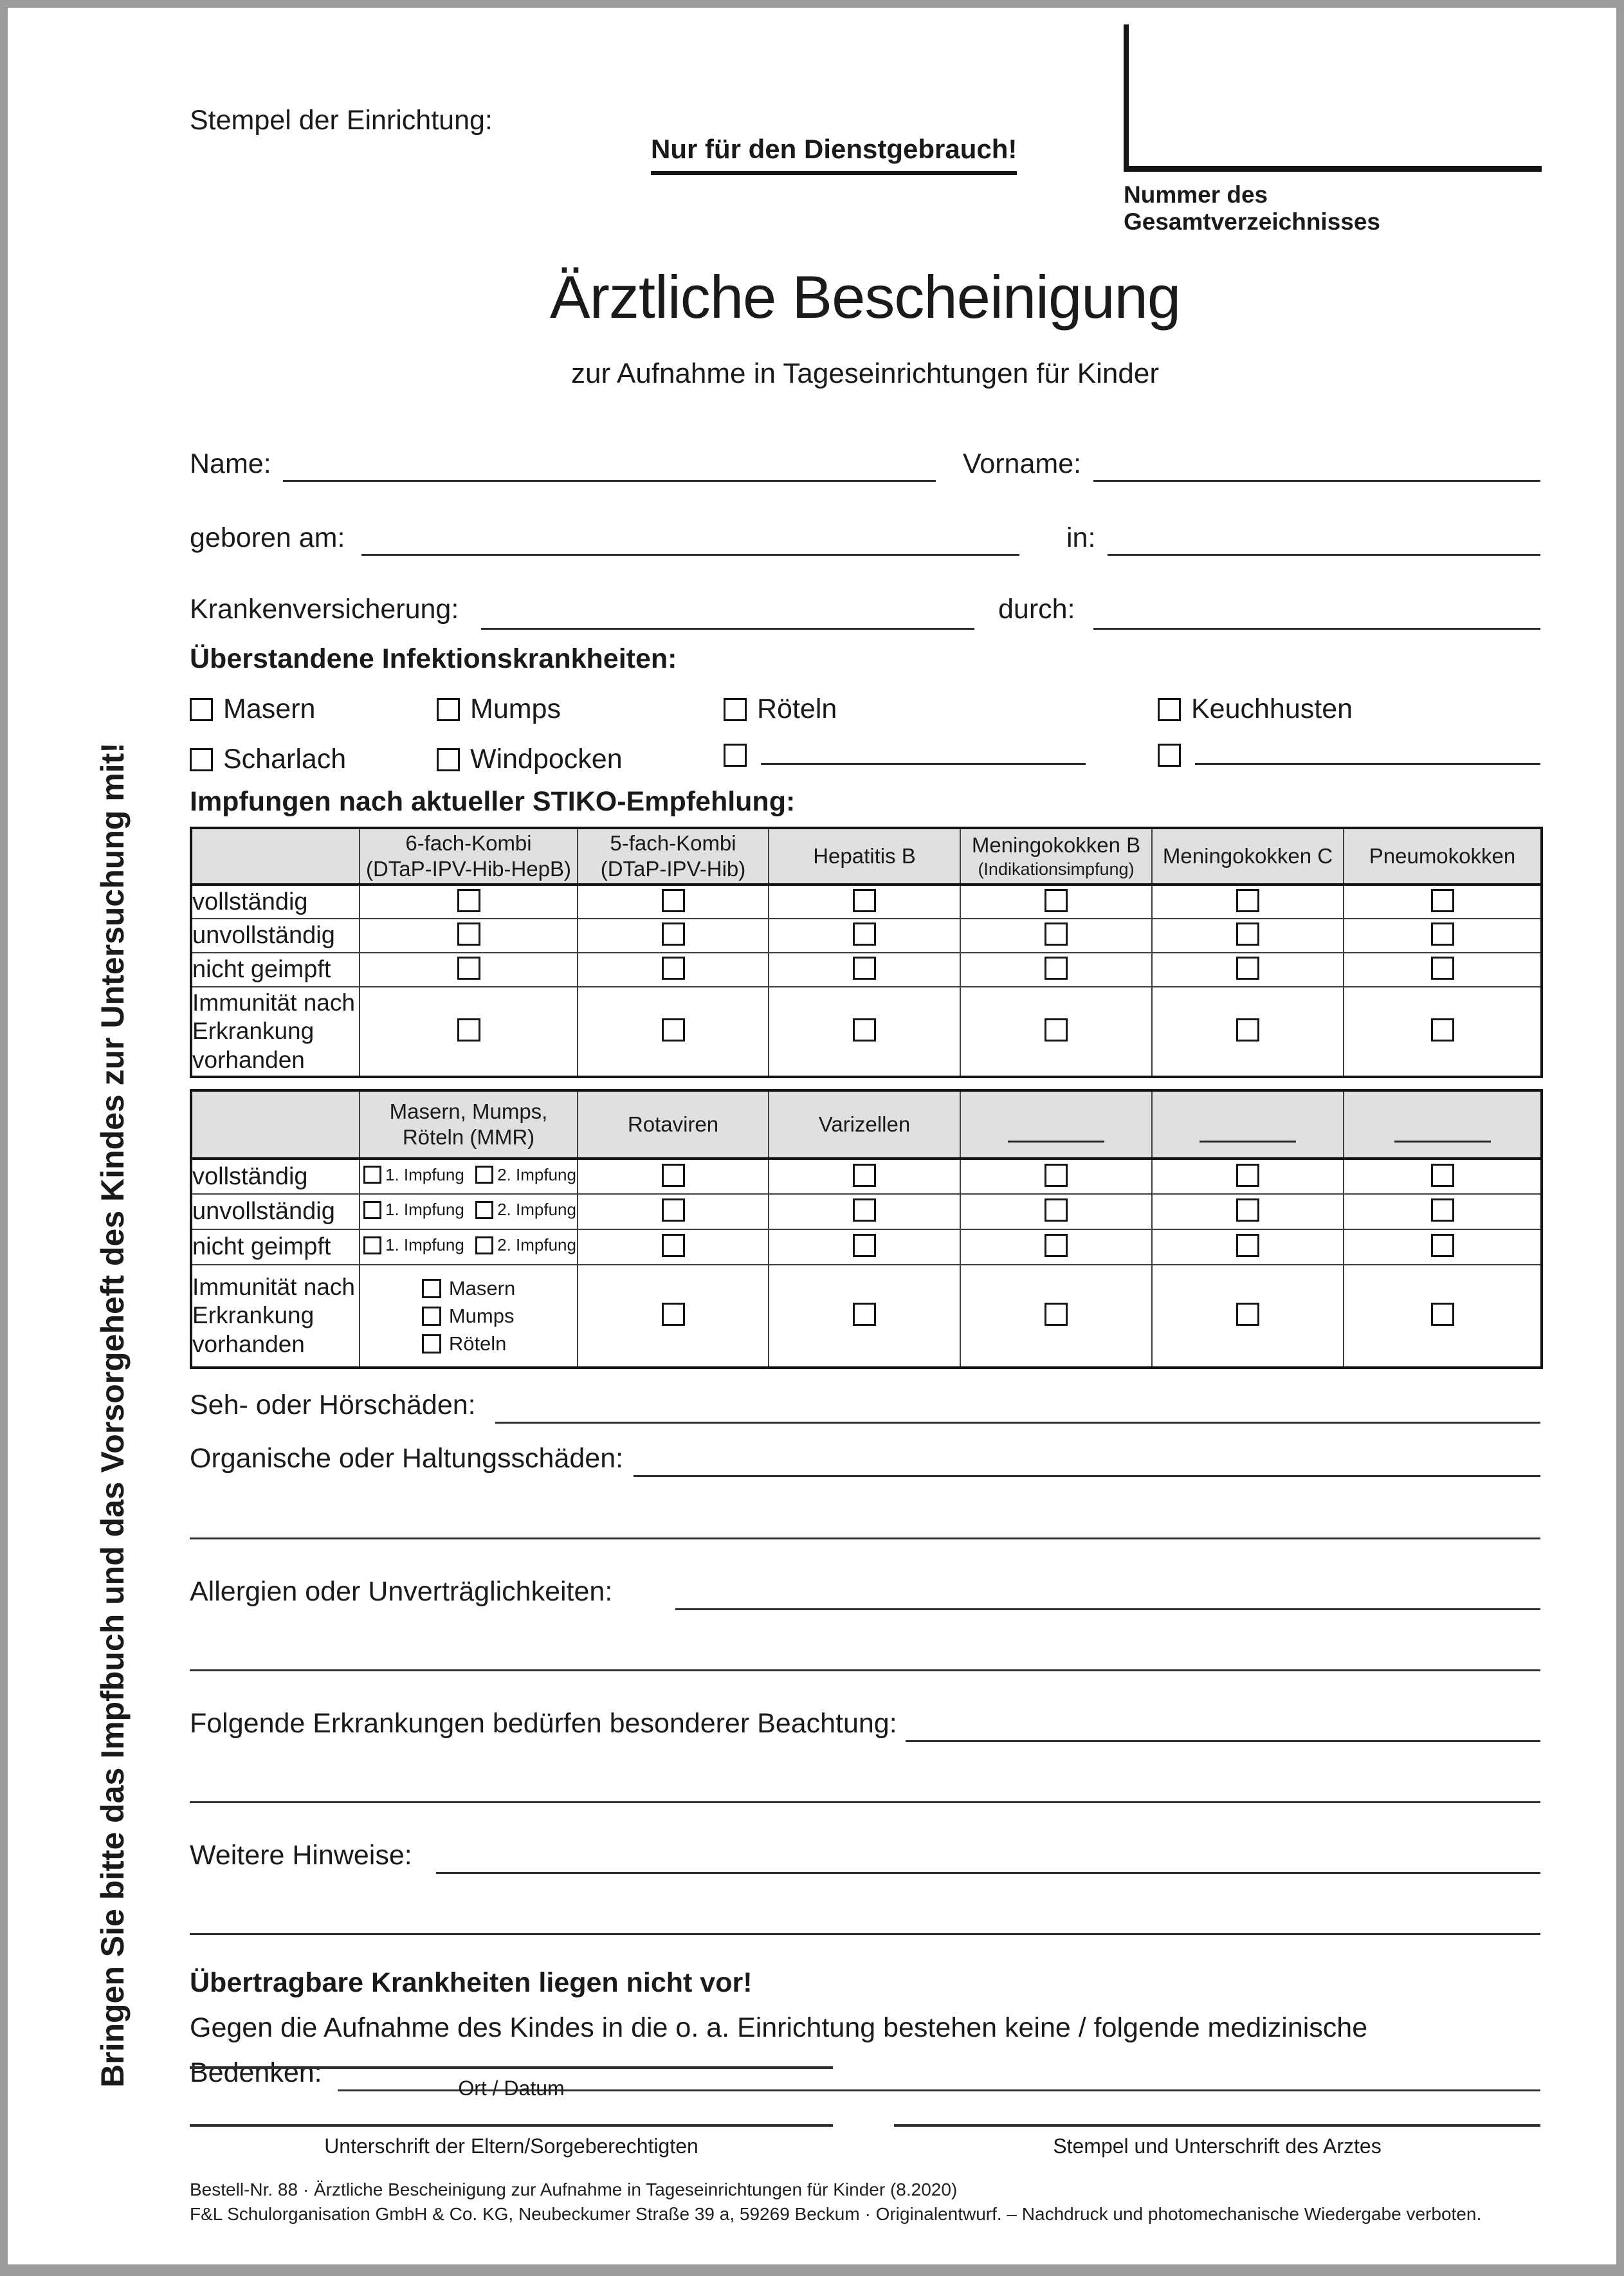 The height and width of the screenshot is (2276, 1624). What do you see at coordinates (342, 120) in the screenshot?
I see `stamp-label: Stempel der Einrichtung:` at bounding box center [342, 120].